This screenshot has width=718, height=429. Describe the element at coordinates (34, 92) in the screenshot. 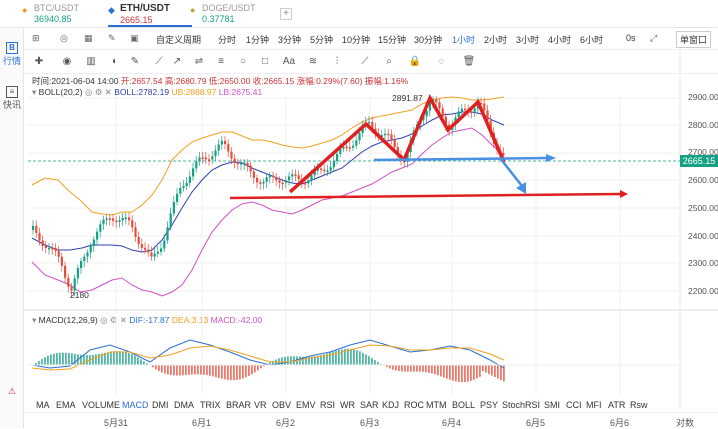

I see `boll-toggle-icon: ▾` at that location.